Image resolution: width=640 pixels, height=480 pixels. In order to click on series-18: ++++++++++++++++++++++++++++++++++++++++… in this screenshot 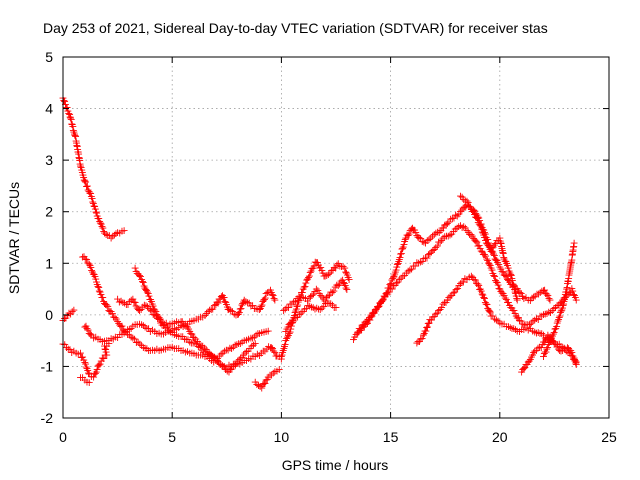, I will do `click(559, 300)`.